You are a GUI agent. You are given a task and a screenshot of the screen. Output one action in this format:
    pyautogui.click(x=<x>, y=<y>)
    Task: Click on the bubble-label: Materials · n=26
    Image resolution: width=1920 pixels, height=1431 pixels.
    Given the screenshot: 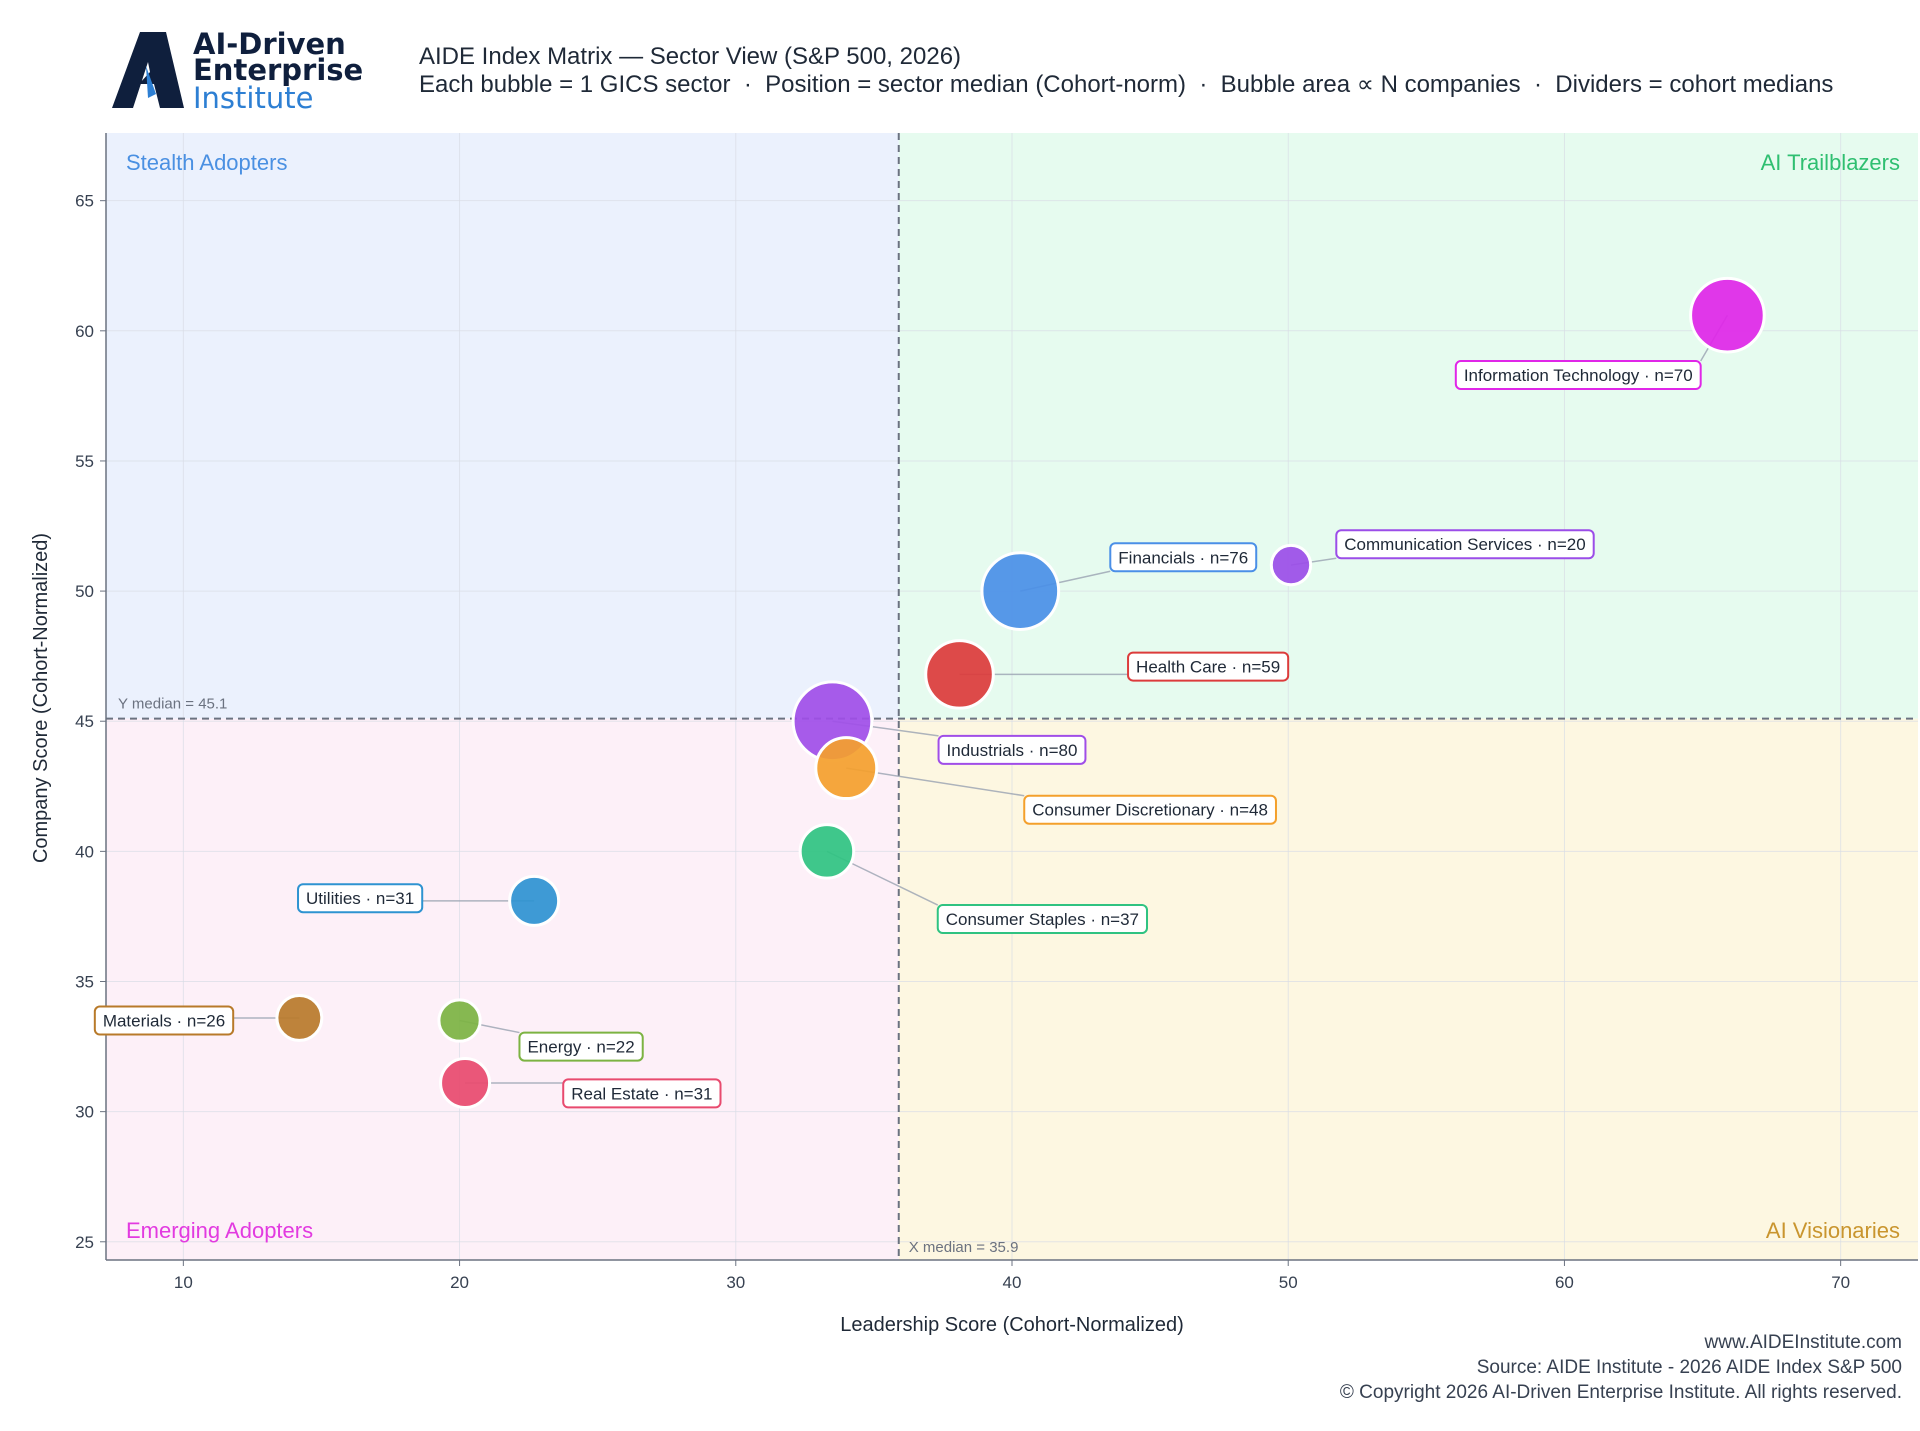 What is the action you would take?
    pyautogui.click(x=164, y=1020)
    